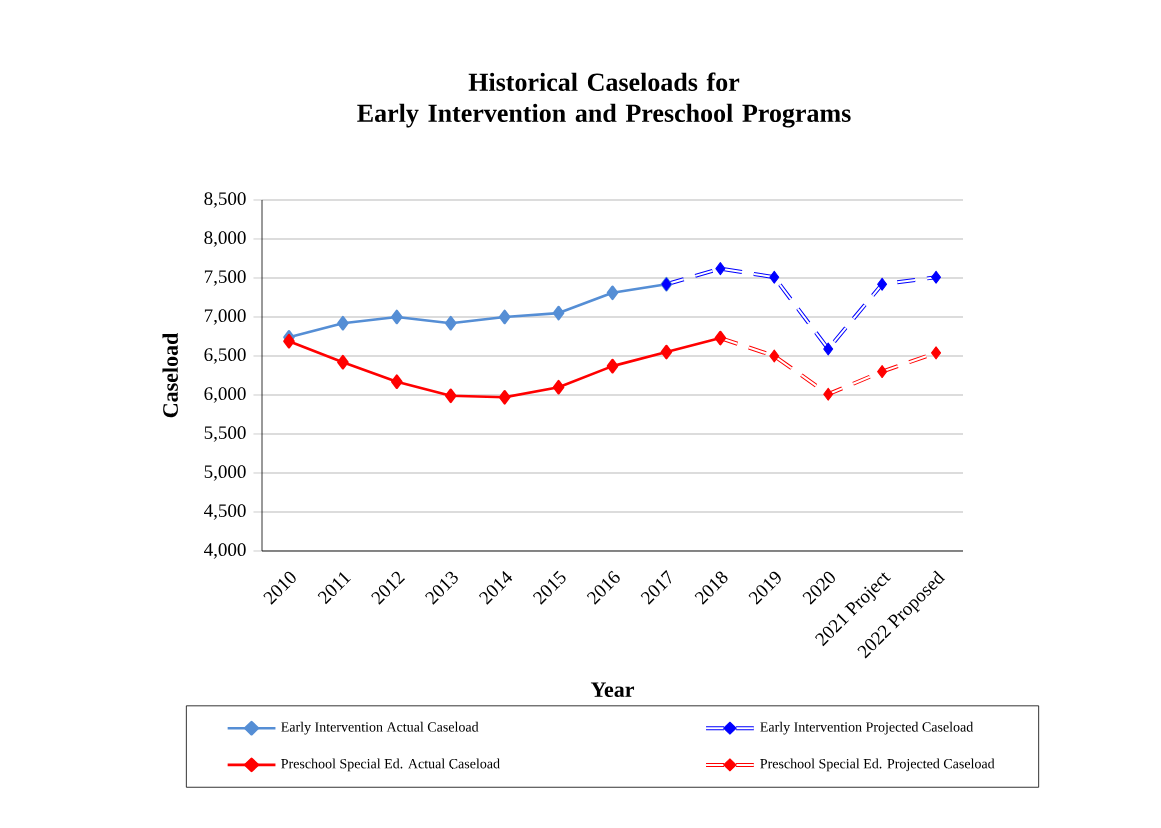 This screenshot has width=1161, height=828. I want to click on legend-label: Early Intervention Projected Caseload, so click(867, 728).